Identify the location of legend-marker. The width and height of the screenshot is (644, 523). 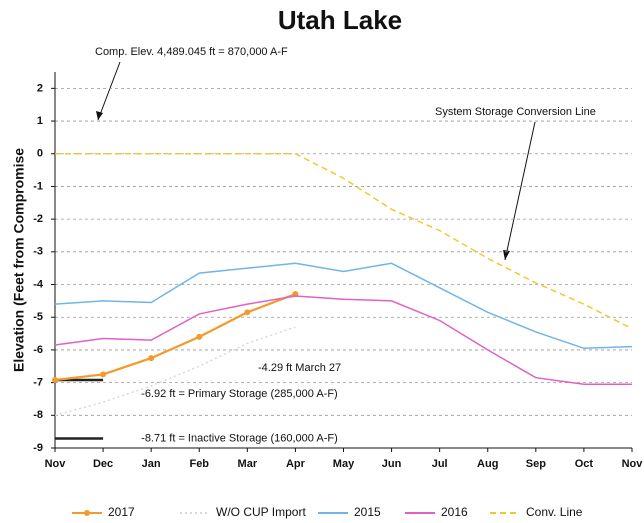
(87, 513).